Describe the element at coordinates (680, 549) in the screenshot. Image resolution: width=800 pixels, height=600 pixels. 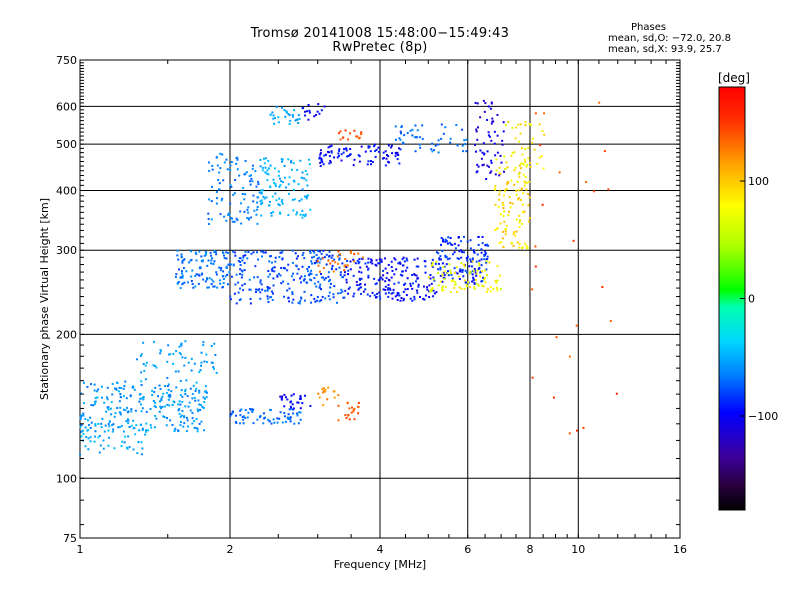
I see `x-tick-label: 16` at that location.